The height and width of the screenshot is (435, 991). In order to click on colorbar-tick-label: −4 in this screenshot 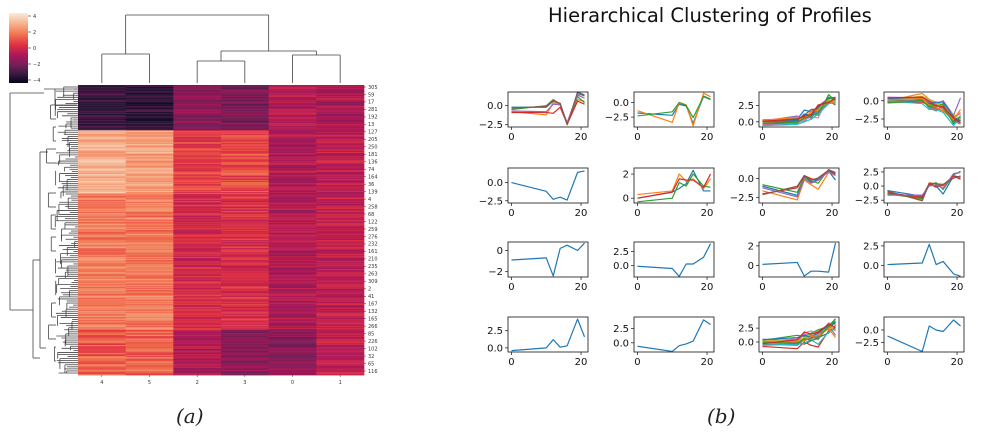, I will do `click(36, 81)`.